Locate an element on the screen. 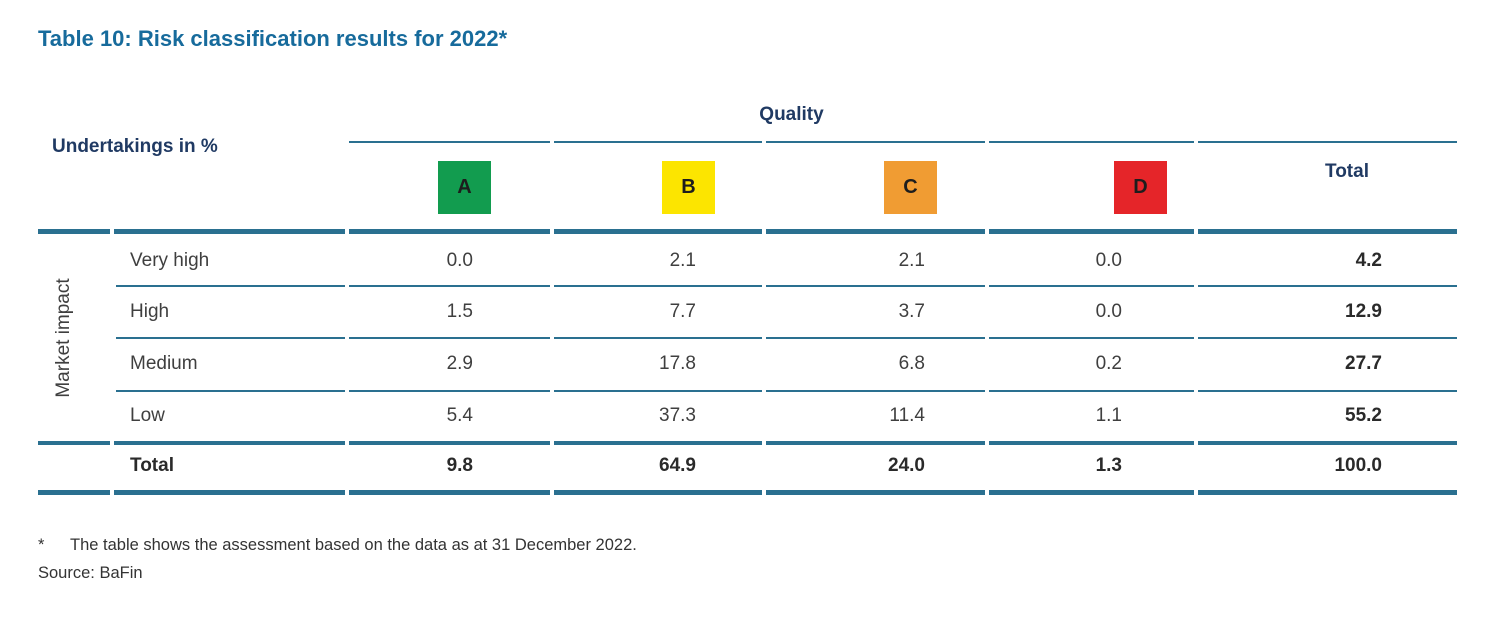 The image size is (1502, 620). grade-b-badge: B is located at coordinates (688, 187).